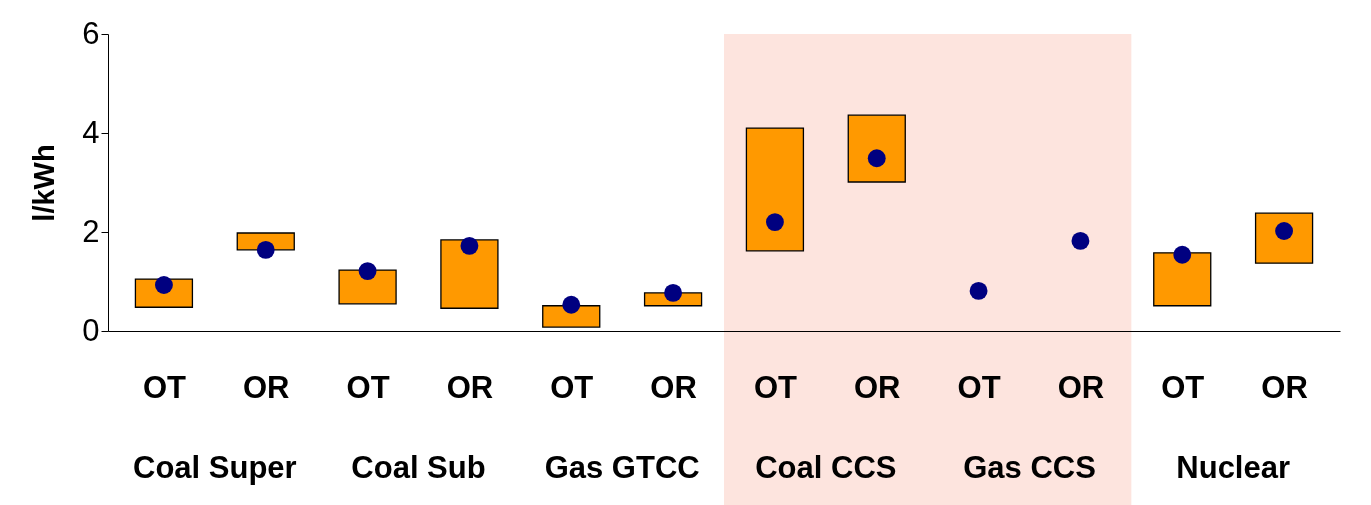 The height and width of the screenshot is (505, 1371). What do you see at coordinates (91, 132) in the screenshot?
I see `y-tick-label: 4` at bounding box center [91, 132].